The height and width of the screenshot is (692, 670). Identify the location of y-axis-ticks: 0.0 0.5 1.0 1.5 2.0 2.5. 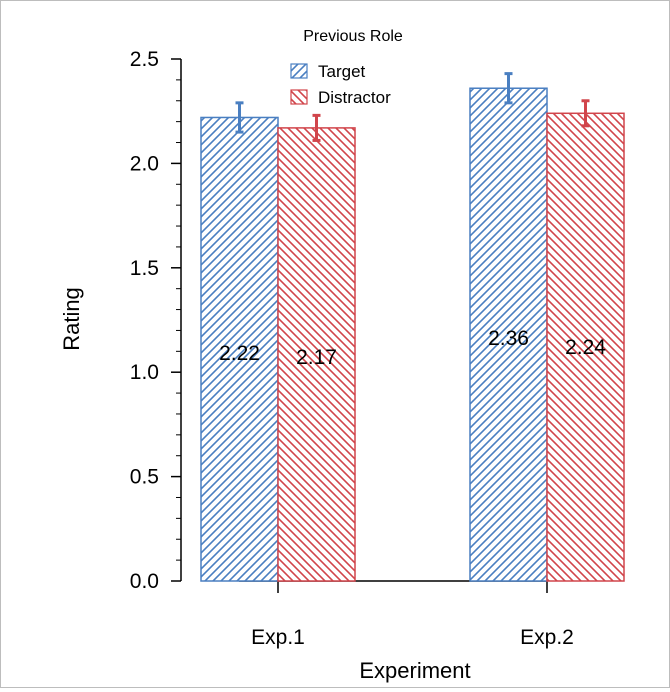
(155, 320).